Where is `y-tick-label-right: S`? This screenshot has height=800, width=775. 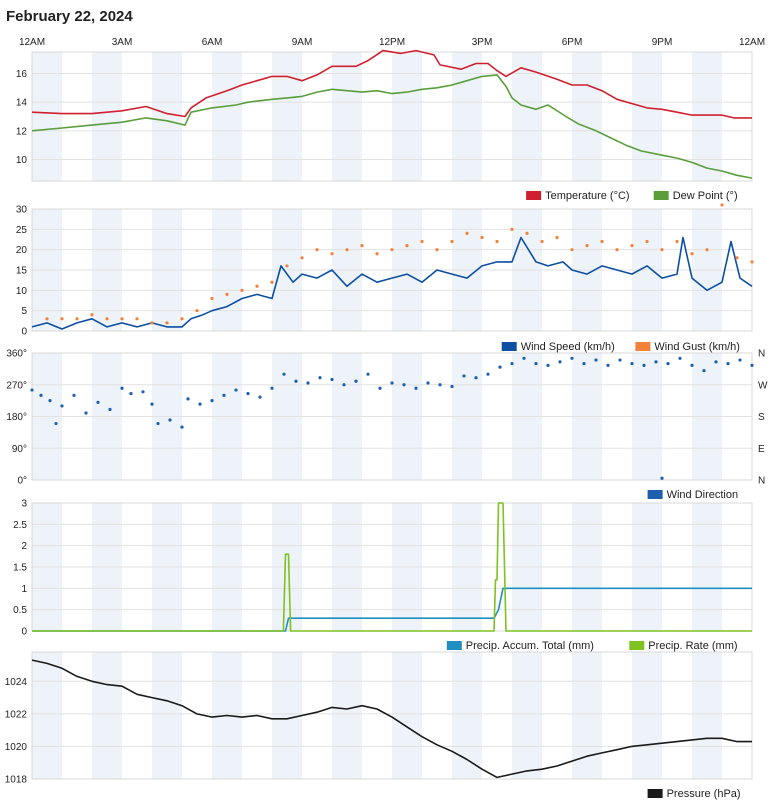
y-tick-label-right: S is located at coordinates (761, 417).